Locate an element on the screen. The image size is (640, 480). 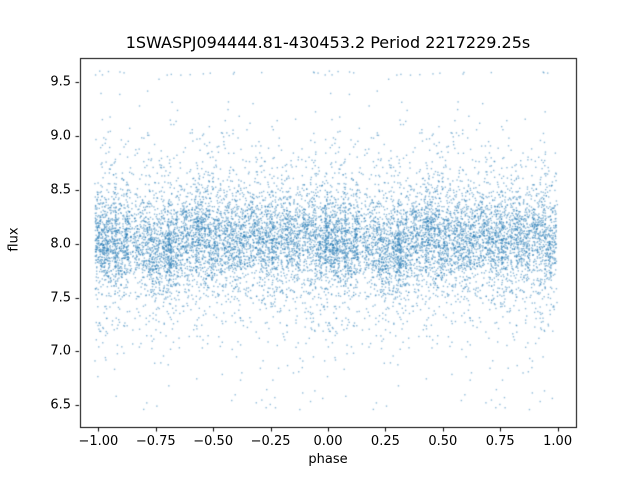
x-tick-label: −0.75 is located at coordinates (155, 441).